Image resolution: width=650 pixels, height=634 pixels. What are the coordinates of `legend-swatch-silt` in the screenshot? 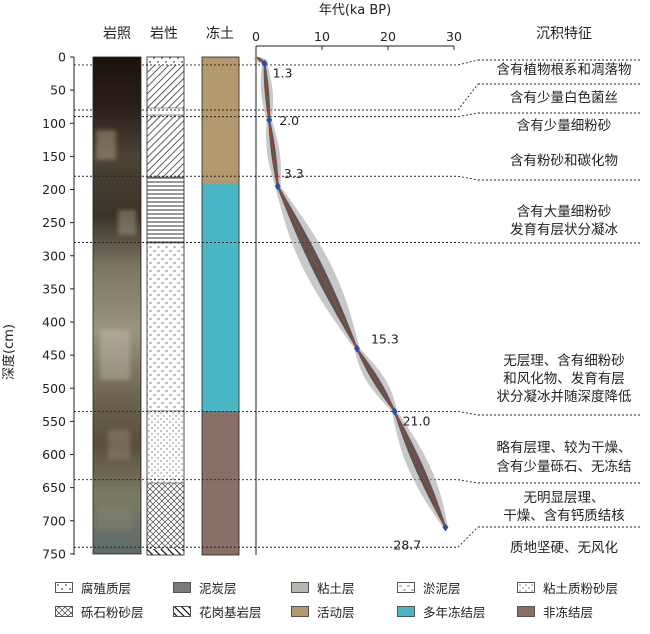 It's located at (406, 587).